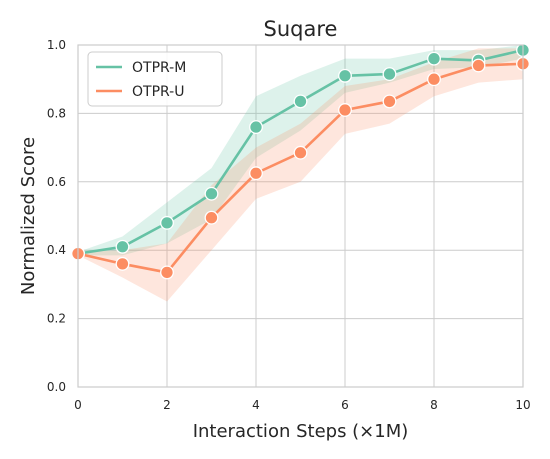  Describe the element at coordinates (56, 387) in the screenshot. I see `y-tick-label: 0.0` at that location.